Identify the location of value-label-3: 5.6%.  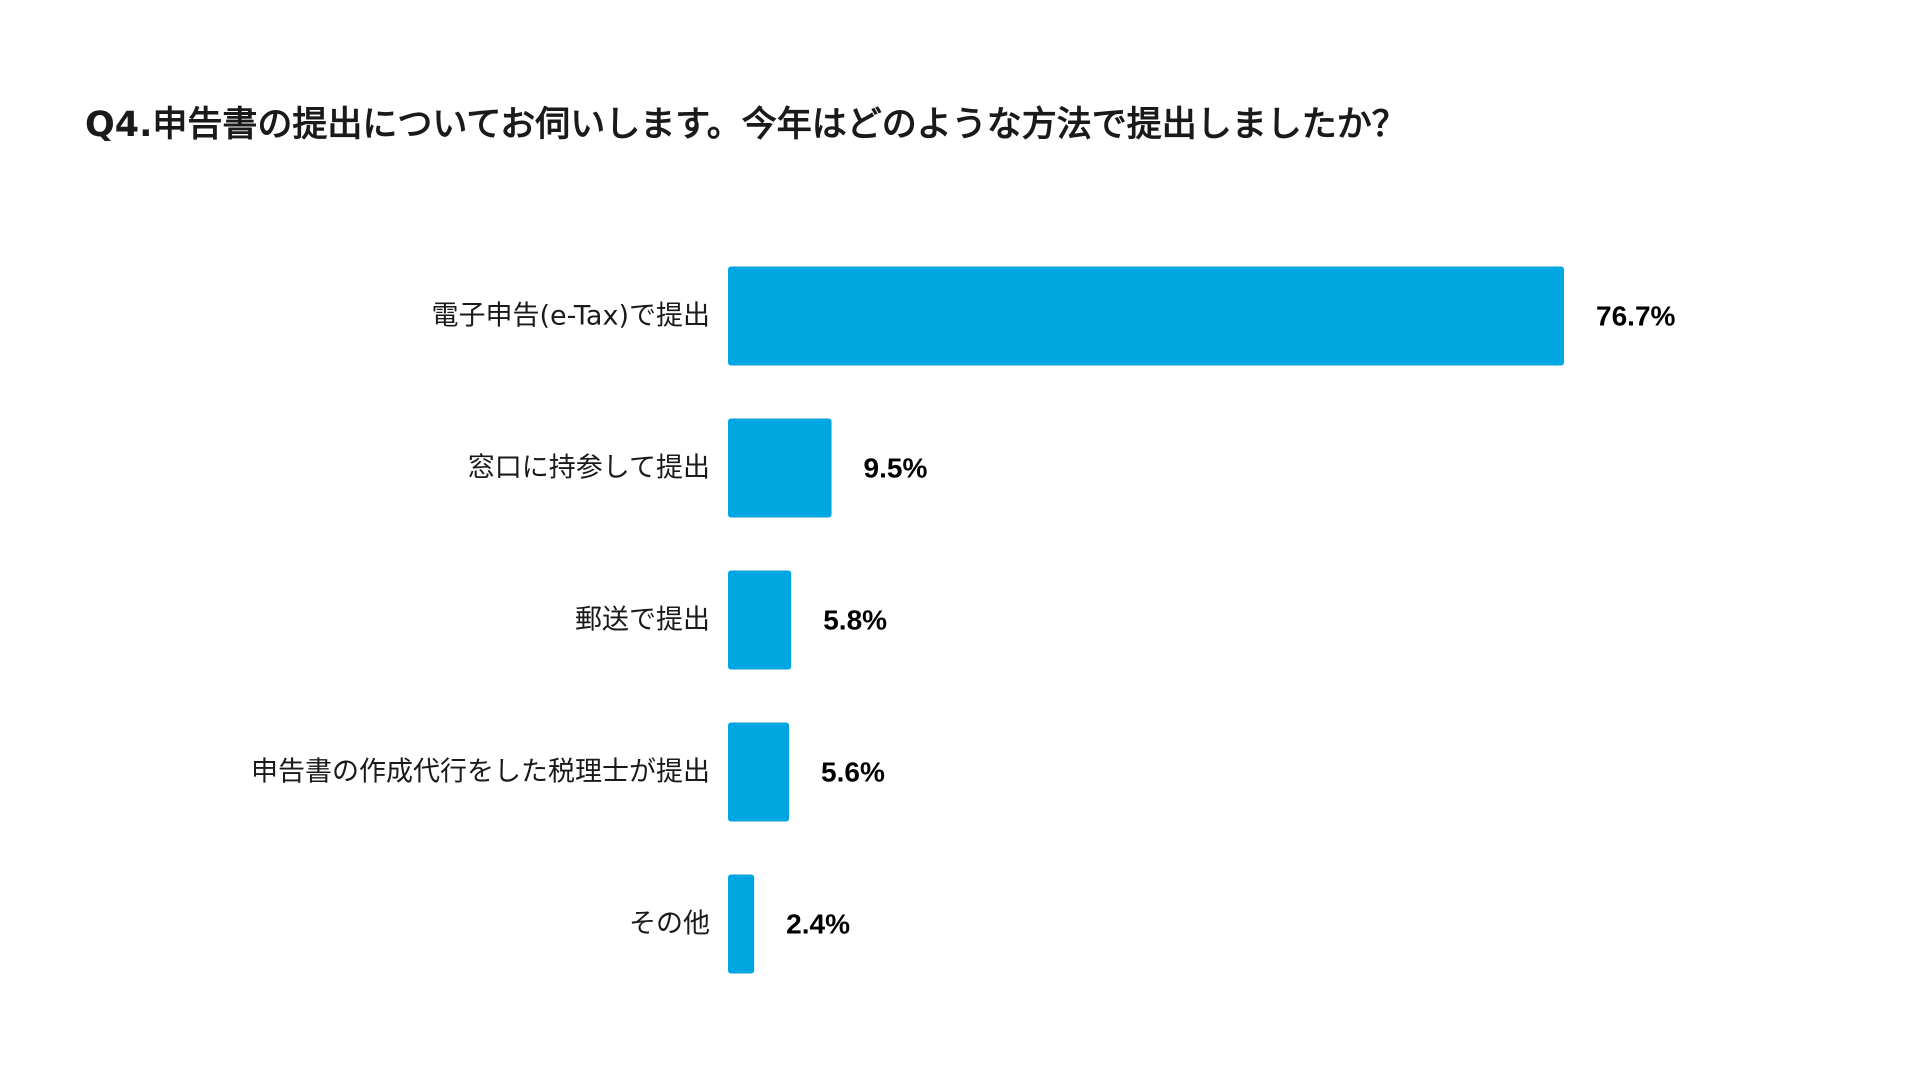
(853, 772).